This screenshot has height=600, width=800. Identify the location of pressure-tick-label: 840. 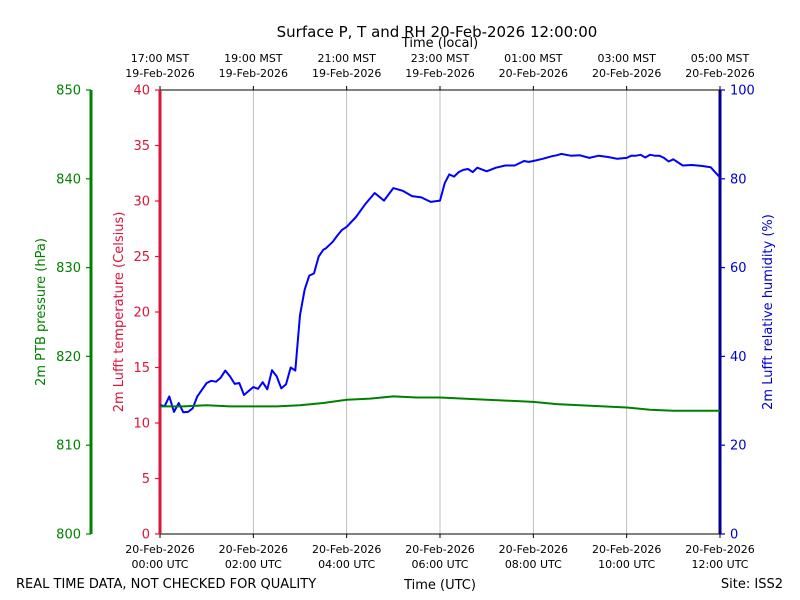
(68, 179).